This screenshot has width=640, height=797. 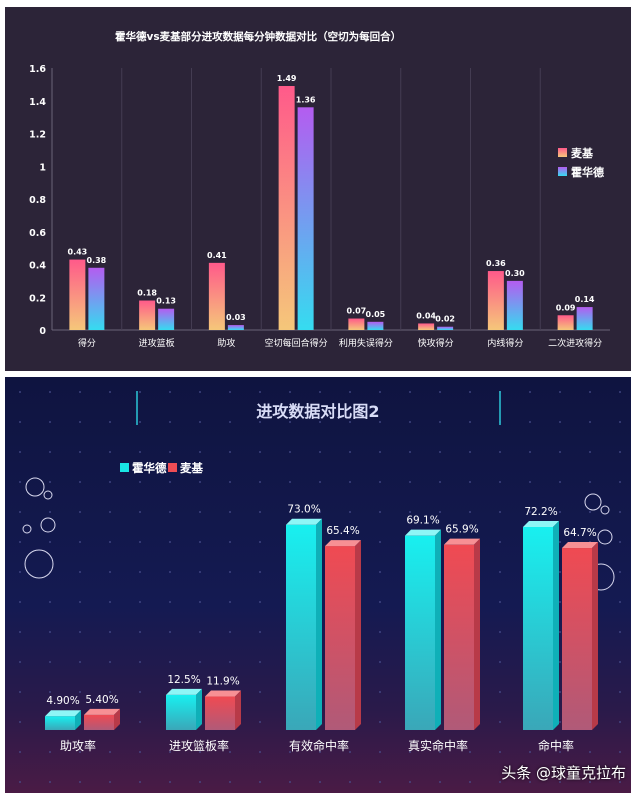 I want to click on x-tick-label: 空切每回合得分, so click(x=296, y=343).